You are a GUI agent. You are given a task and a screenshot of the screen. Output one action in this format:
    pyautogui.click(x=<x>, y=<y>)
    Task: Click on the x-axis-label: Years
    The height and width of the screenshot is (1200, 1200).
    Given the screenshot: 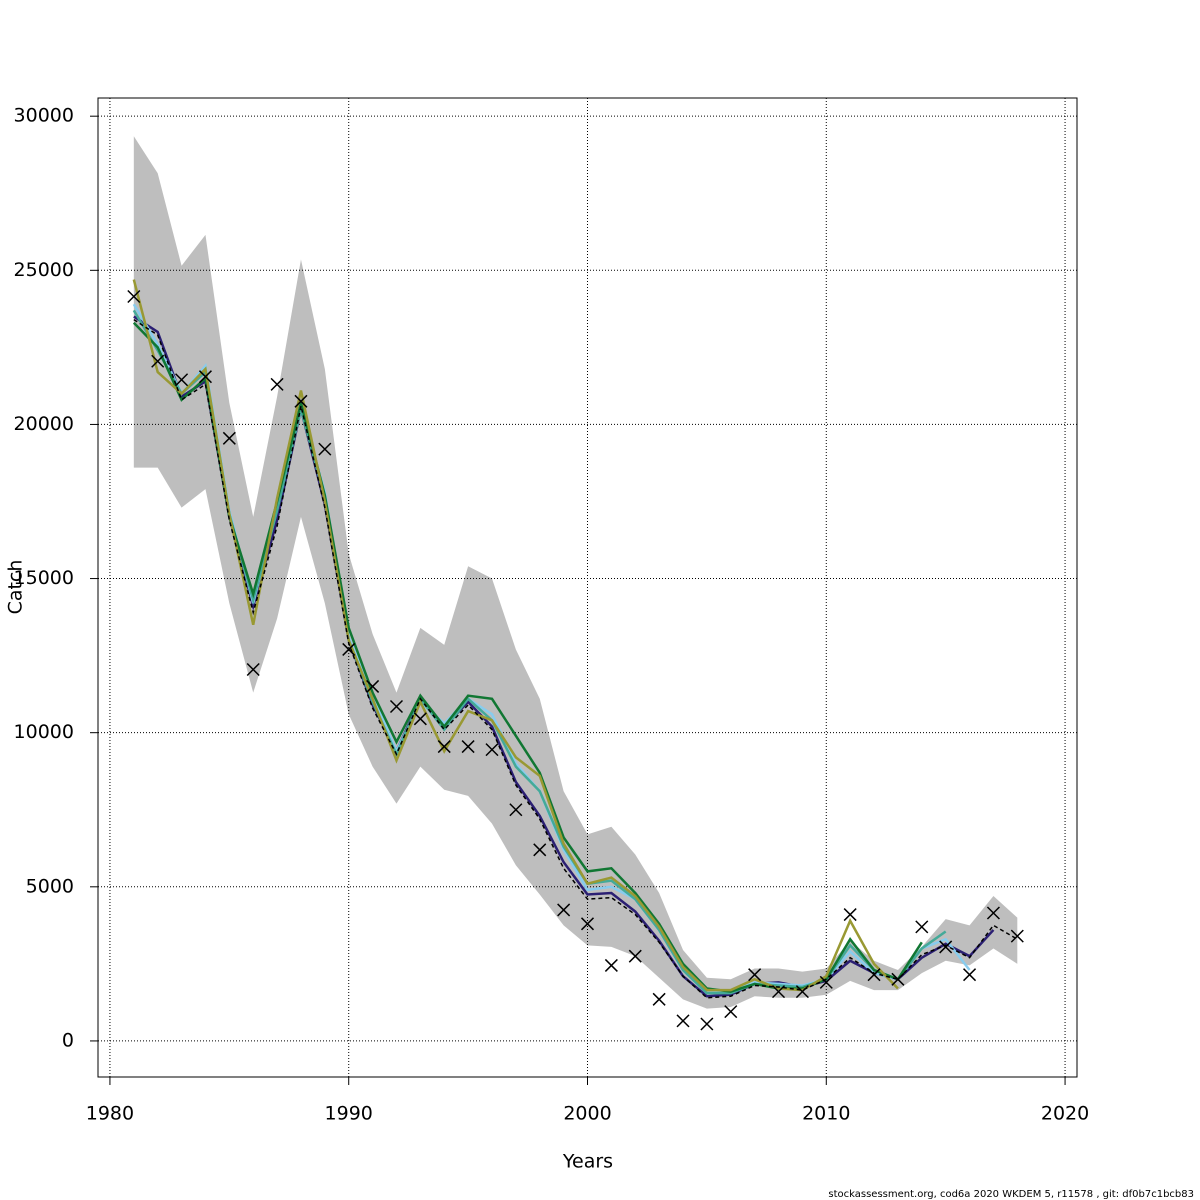 What is the action you would take?
    pyautogui.click(x=587, y=1162)
    